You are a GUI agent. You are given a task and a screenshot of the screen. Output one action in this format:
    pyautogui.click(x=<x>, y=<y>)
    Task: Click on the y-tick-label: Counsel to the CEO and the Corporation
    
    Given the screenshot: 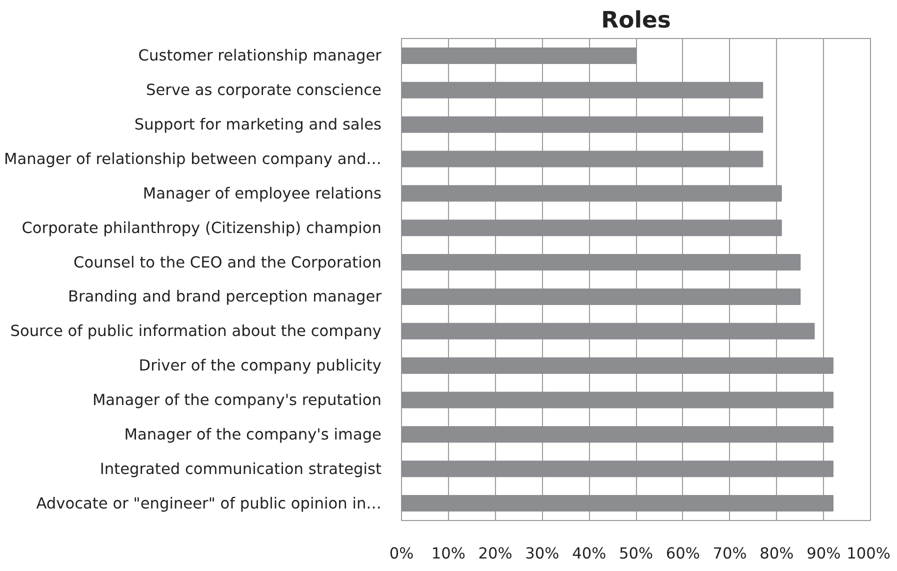 What is the action you would take?
    pyautogui.click(x=228, y=262)
    